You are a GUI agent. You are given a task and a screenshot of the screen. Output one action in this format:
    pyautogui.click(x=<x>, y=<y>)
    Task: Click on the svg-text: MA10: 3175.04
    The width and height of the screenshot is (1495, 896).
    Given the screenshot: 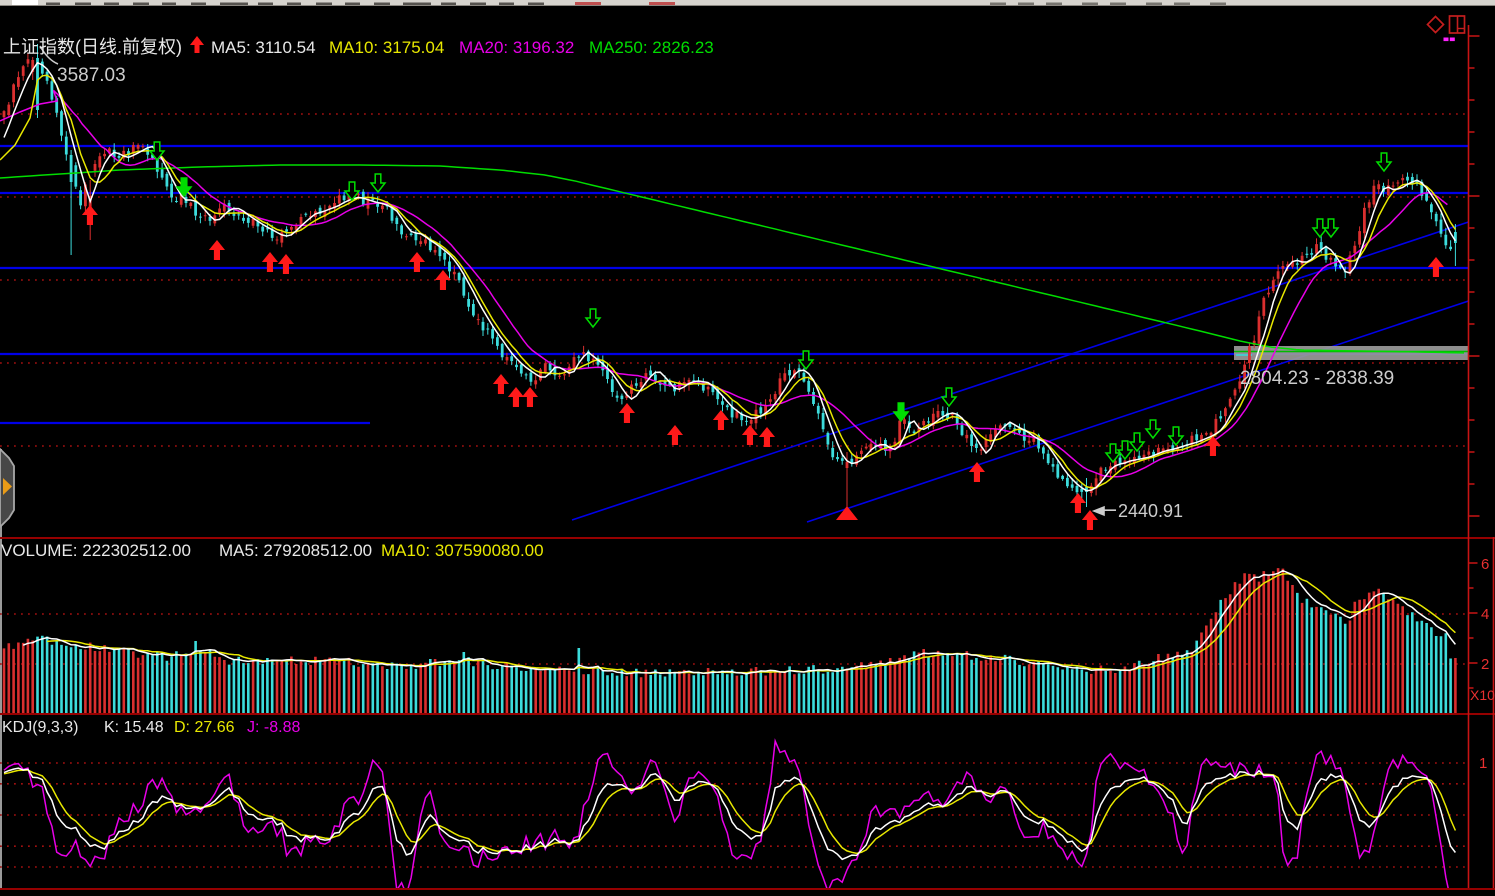 What is the action you would take?
    pyautogui.click(x=386, y=47)
    